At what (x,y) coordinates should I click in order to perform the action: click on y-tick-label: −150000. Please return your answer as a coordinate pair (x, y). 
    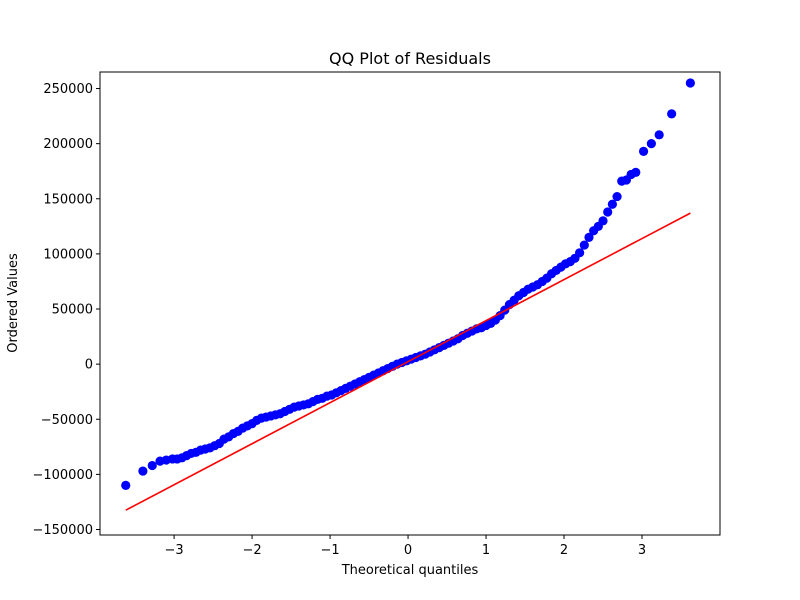
    Looking at the image, I should click on (62, 530).